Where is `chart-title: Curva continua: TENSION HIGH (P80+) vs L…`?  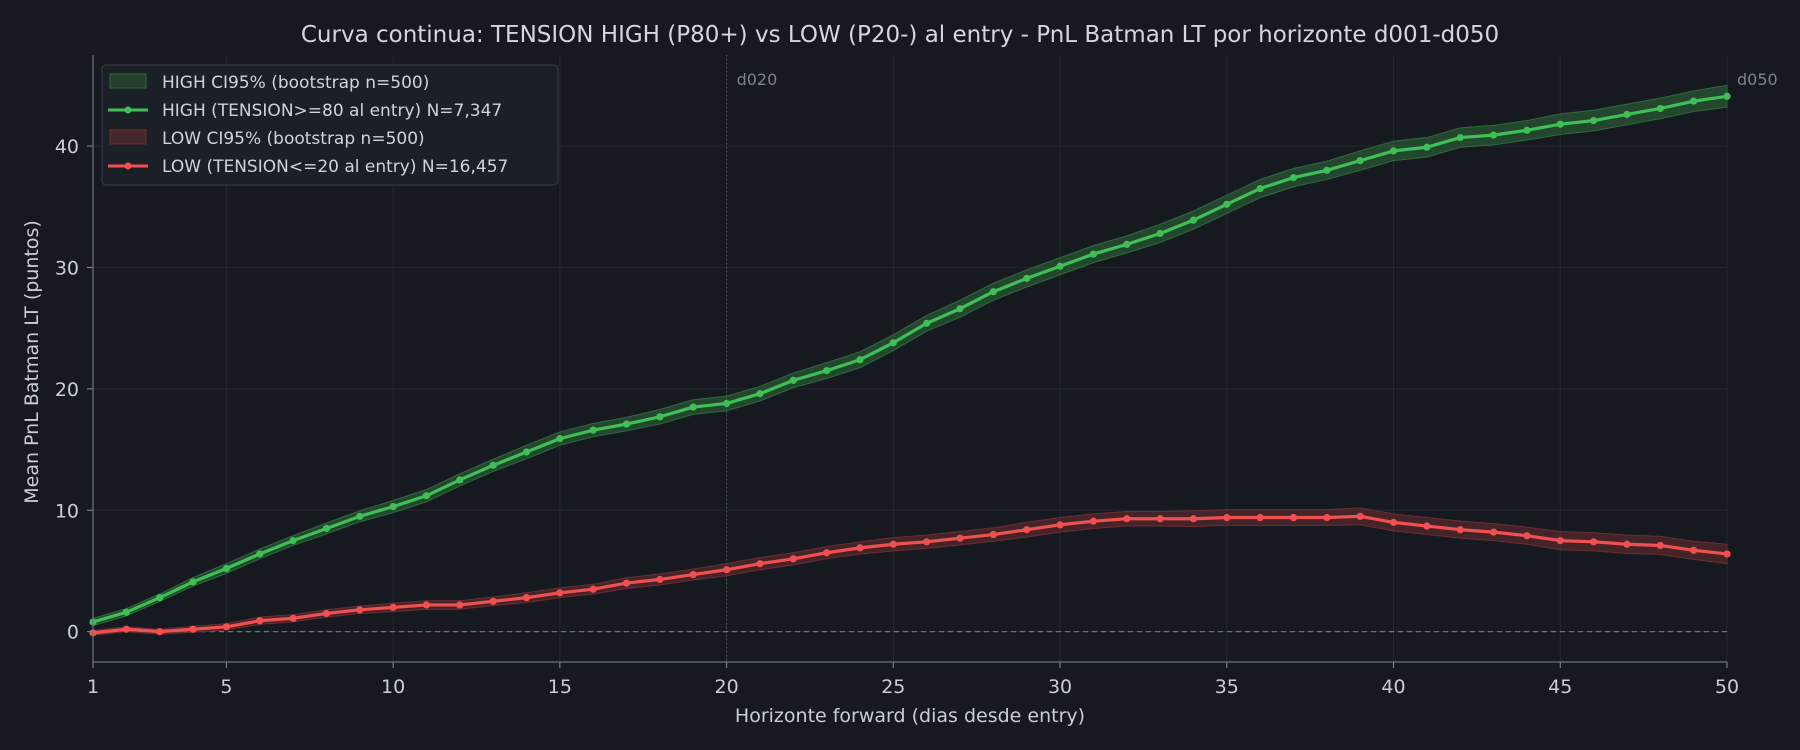
chart-title: Curva continua: TENSION HIGH (P80+) vs L… is located at coordinates (900, 35).